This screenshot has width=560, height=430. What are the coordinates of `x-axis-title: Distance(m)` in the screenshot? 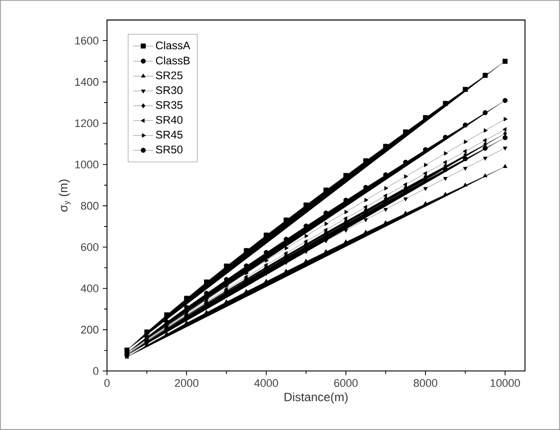 It's located at (316, 398).